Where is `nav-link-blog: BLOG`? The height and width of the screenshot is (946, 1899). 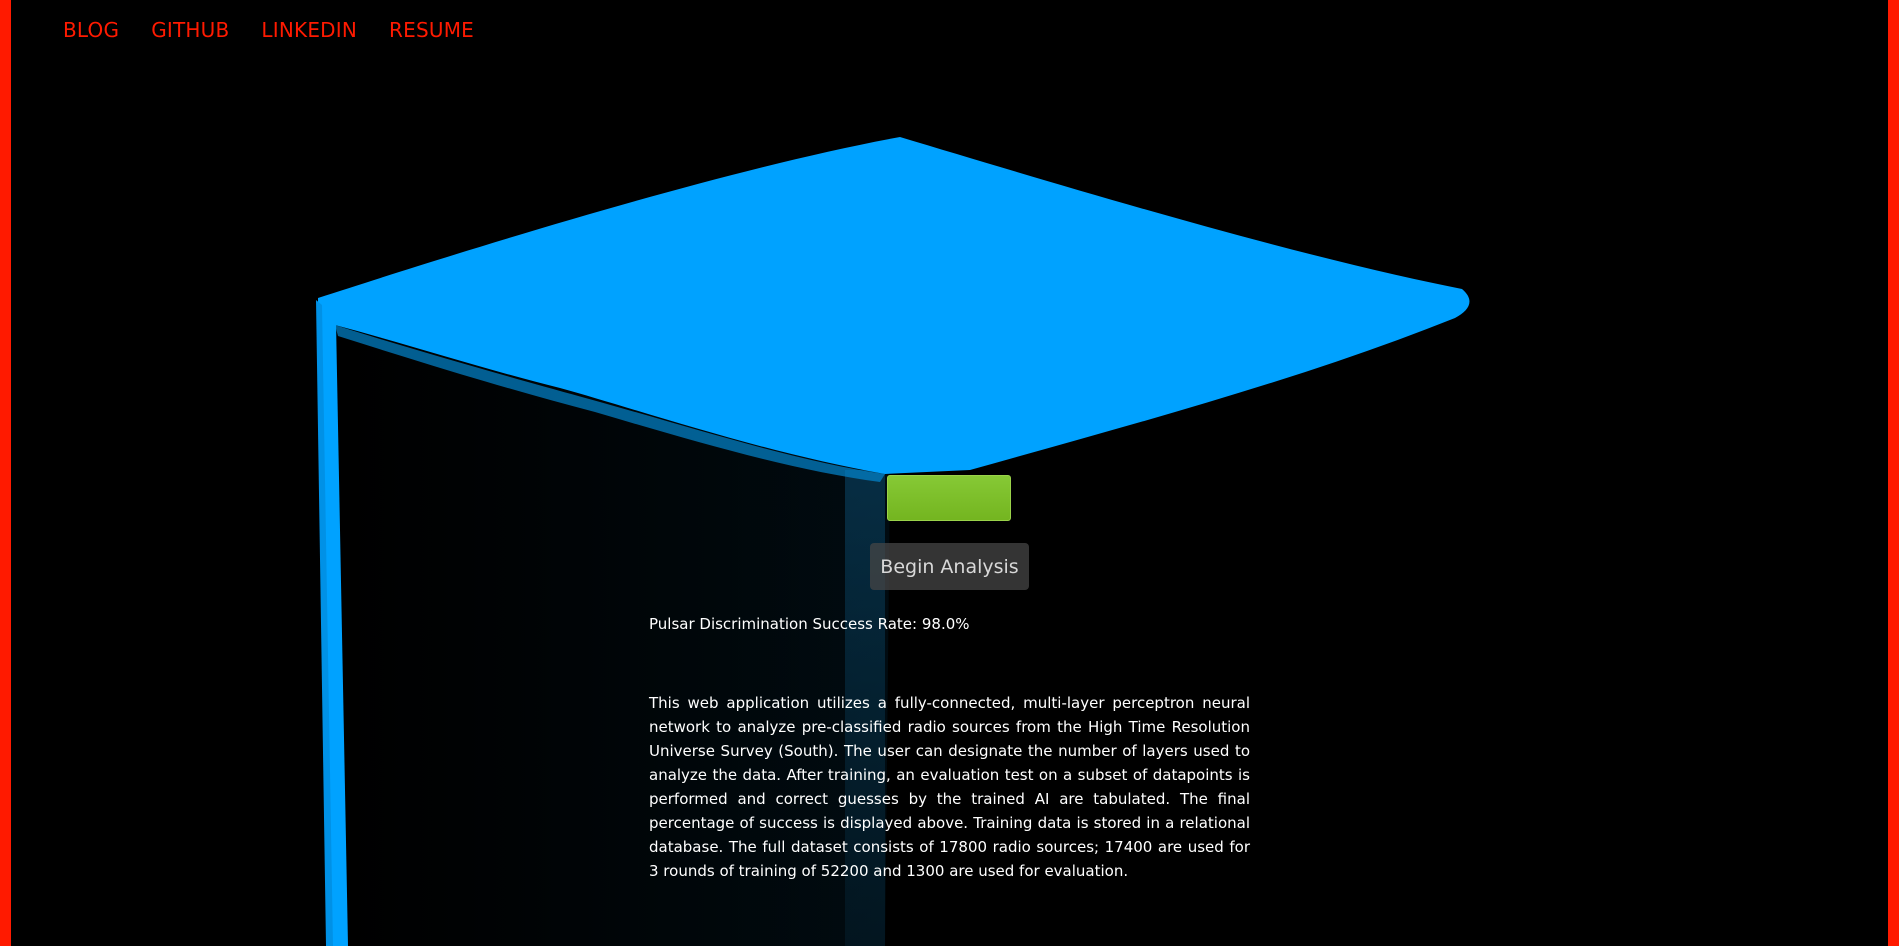
nav-link-blog: BLOG is located at coordinates (91, 30).